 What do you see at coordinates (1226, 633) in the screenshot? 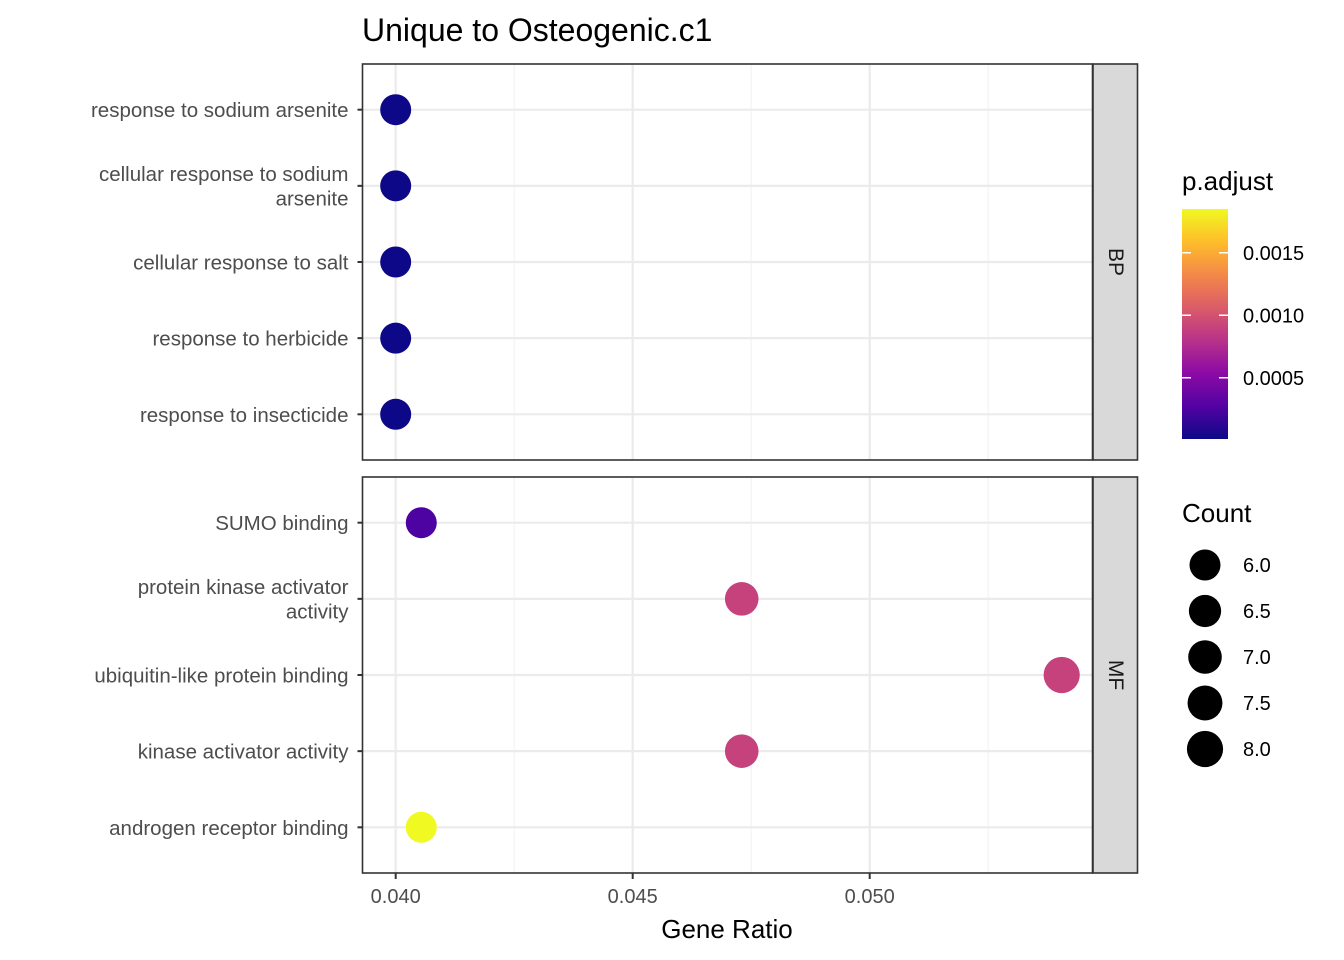
I see `count-legend: Count 6.0 6.5 7.0 7.5 8.0` at bounding box center [1226, 633].